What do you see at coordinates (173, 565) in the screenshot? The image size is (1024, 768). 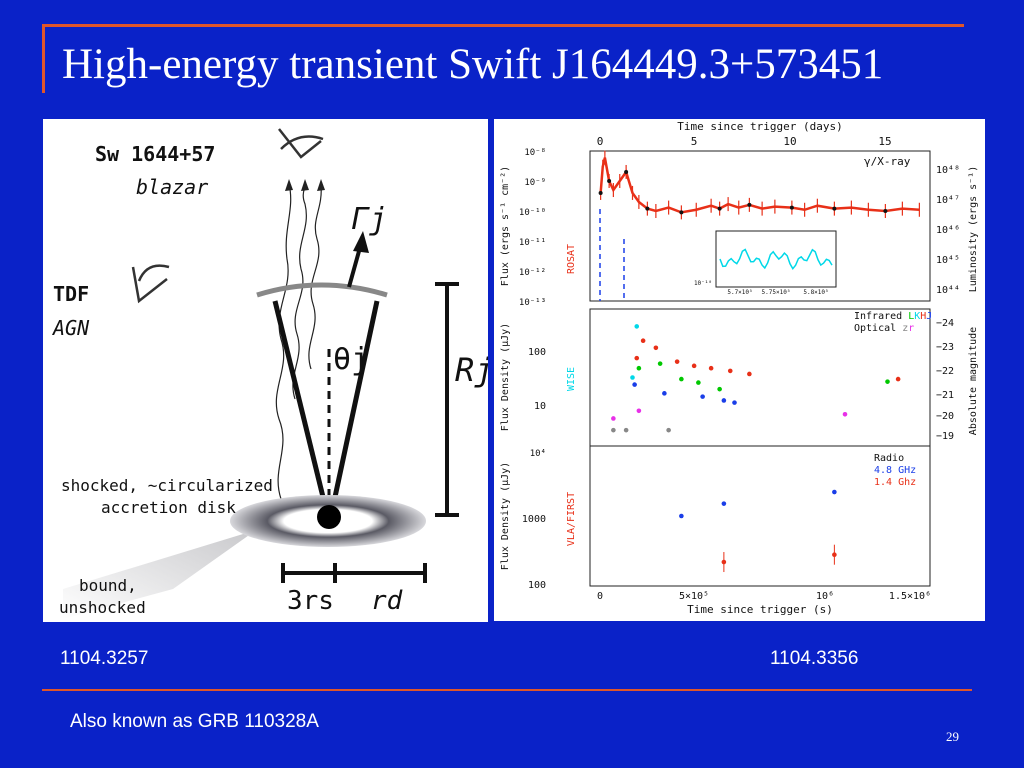 I see `bound-flow-shading` at bounding box center [173, 565].